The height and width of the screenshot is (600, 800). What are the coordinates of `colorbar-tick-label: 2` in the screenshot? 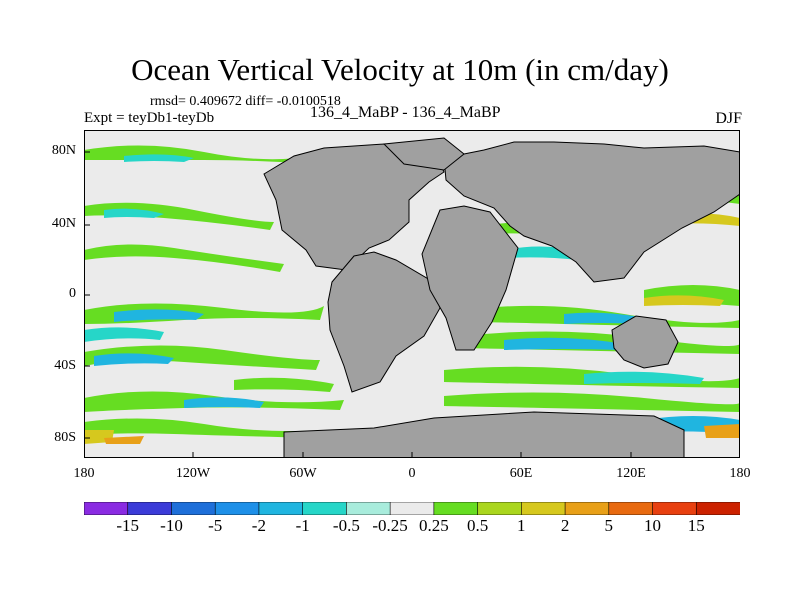 It's located at (565, 525).